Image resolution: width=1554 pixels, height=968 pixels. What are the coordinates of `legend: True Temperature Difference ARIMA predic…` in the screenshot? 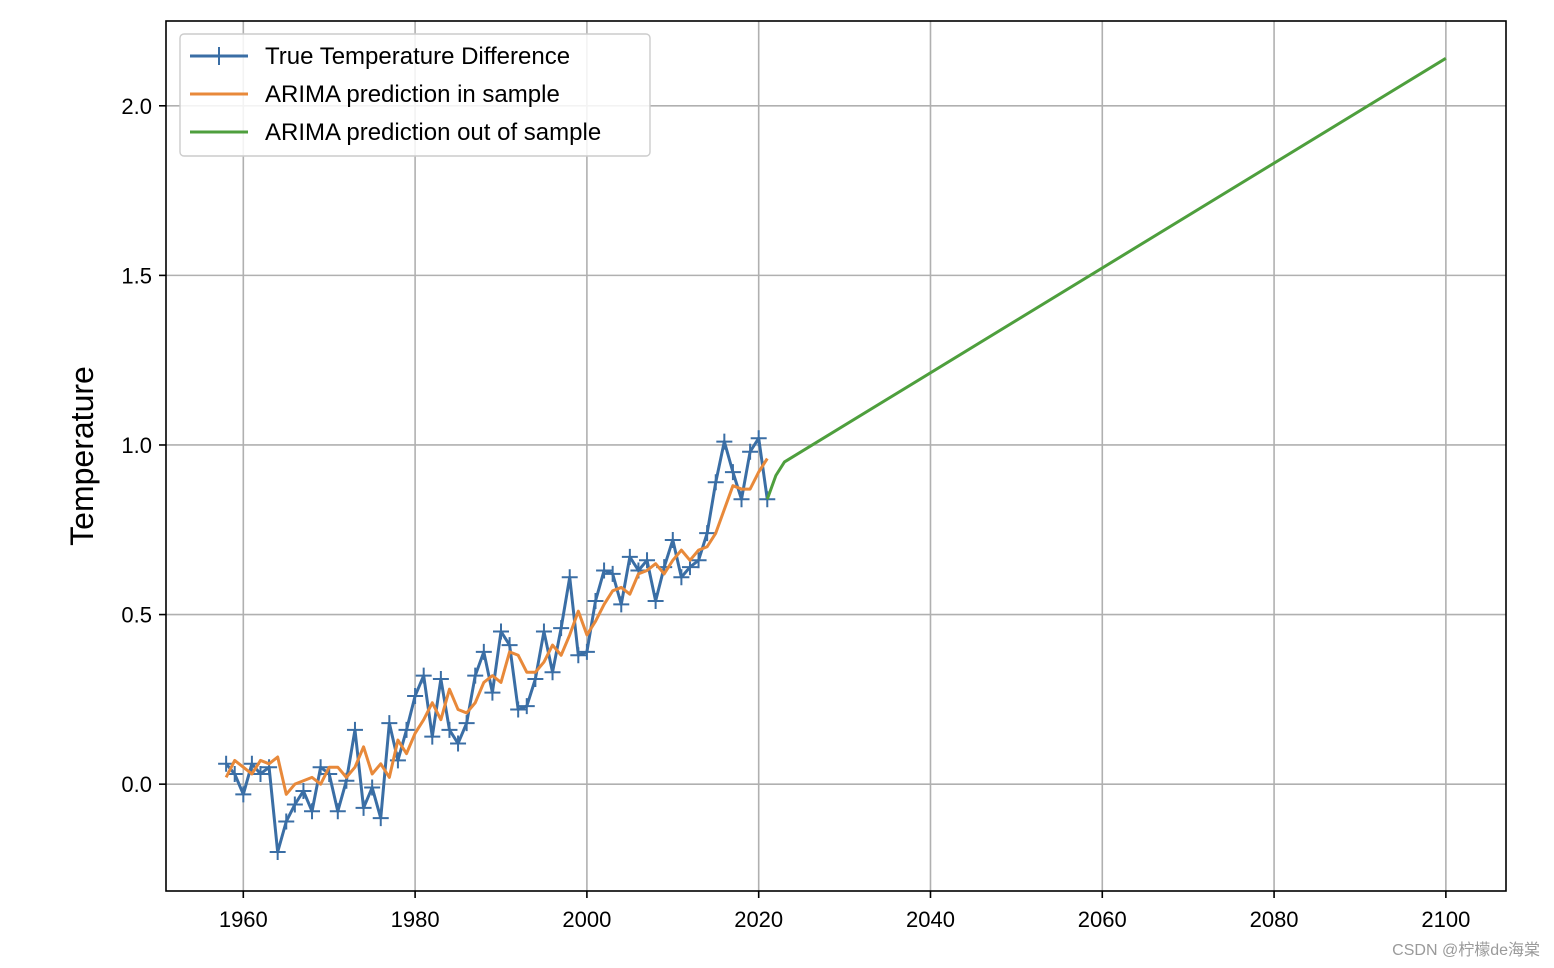 It's located at (415, 95).